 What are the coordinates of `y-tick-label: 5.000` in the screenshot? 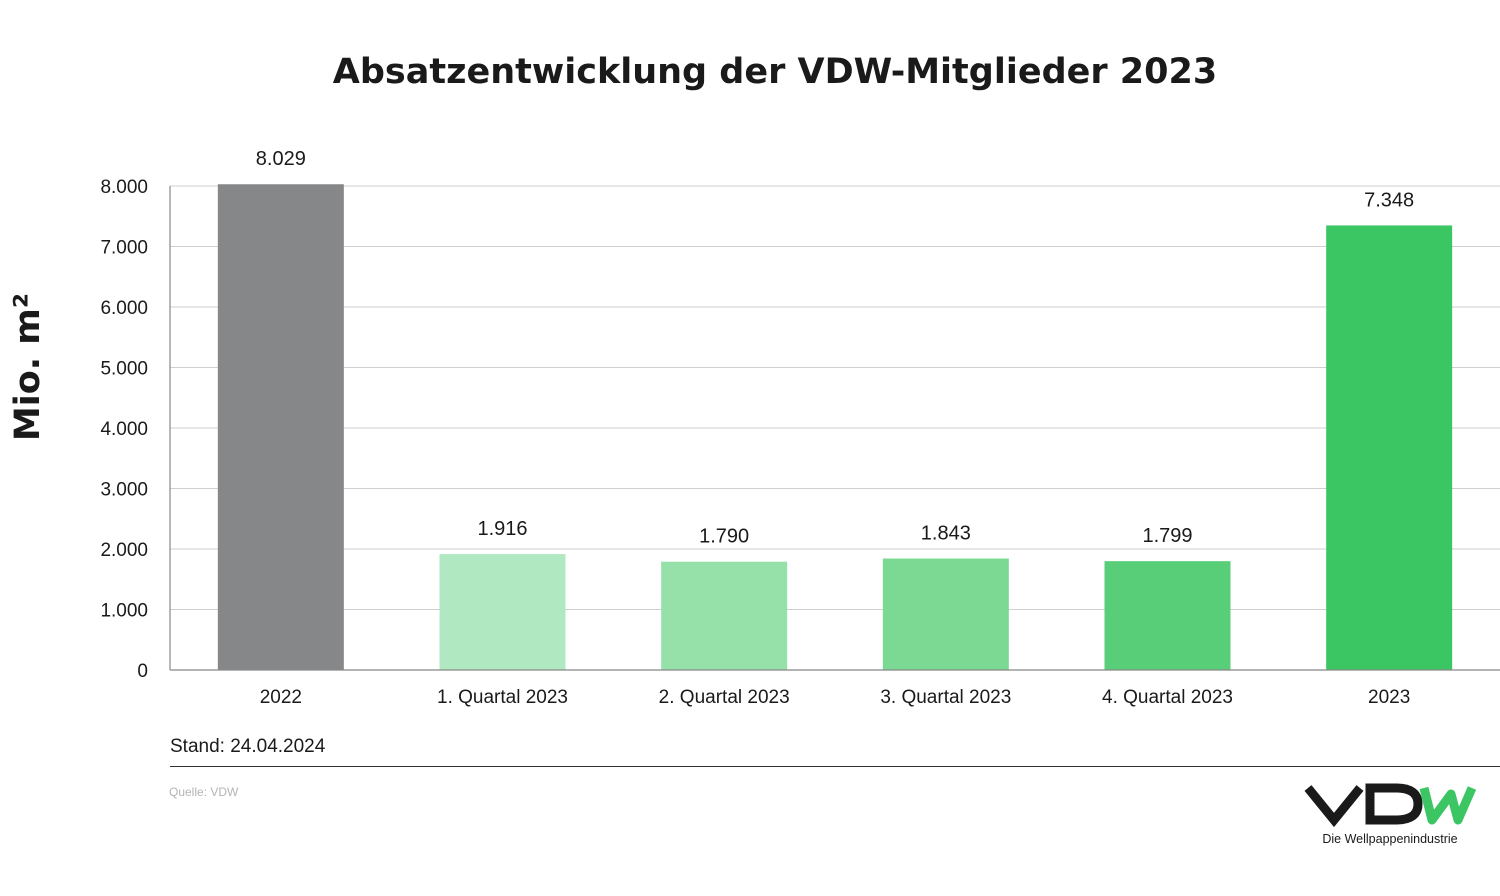 It's located at (124, 369).